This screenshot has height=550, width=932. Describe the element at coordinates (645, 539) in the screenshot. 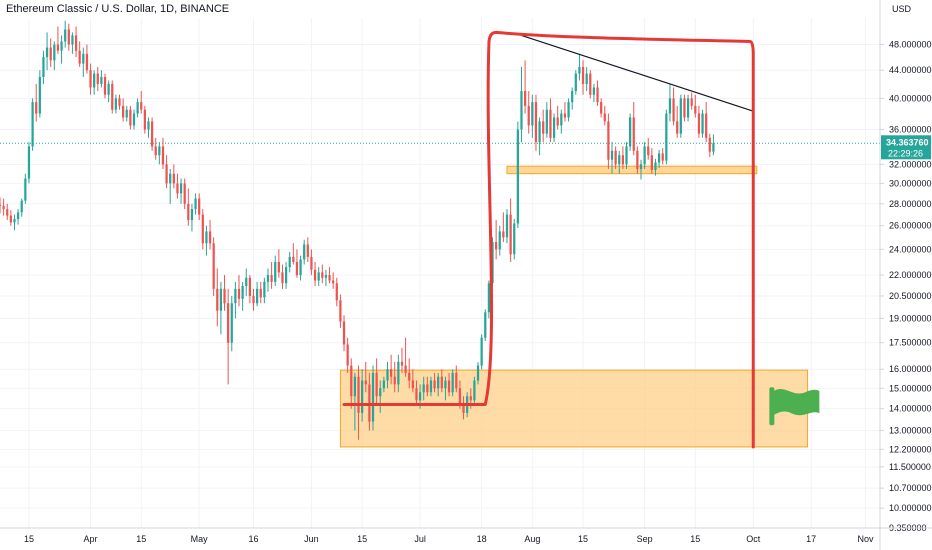

I see `x-tick-label: Sep` at that location.